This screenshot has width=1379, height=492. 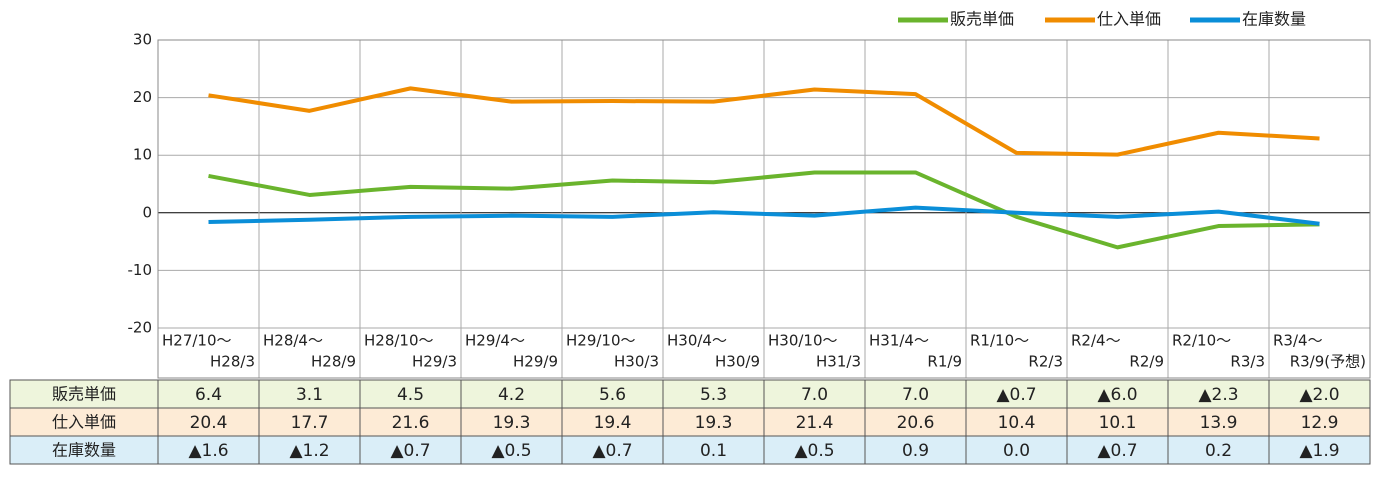 What do you see at coordinates (1118, 423) in the screenshot?
I see `table-cell: 10.1` at bounding box center [1118, 423].